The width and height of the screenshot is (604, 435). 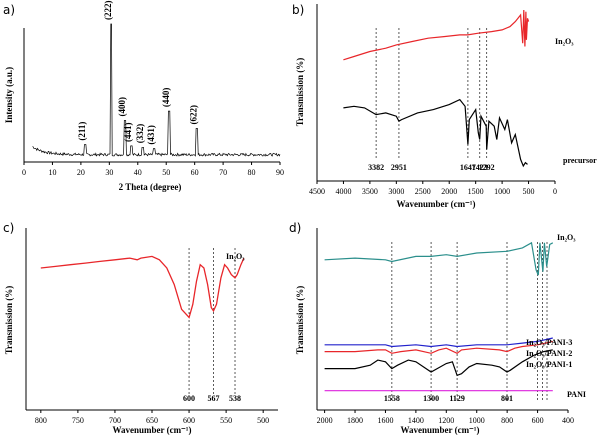 I want to click on panel-d-tick-label: 400, so click(x=568, y=420).